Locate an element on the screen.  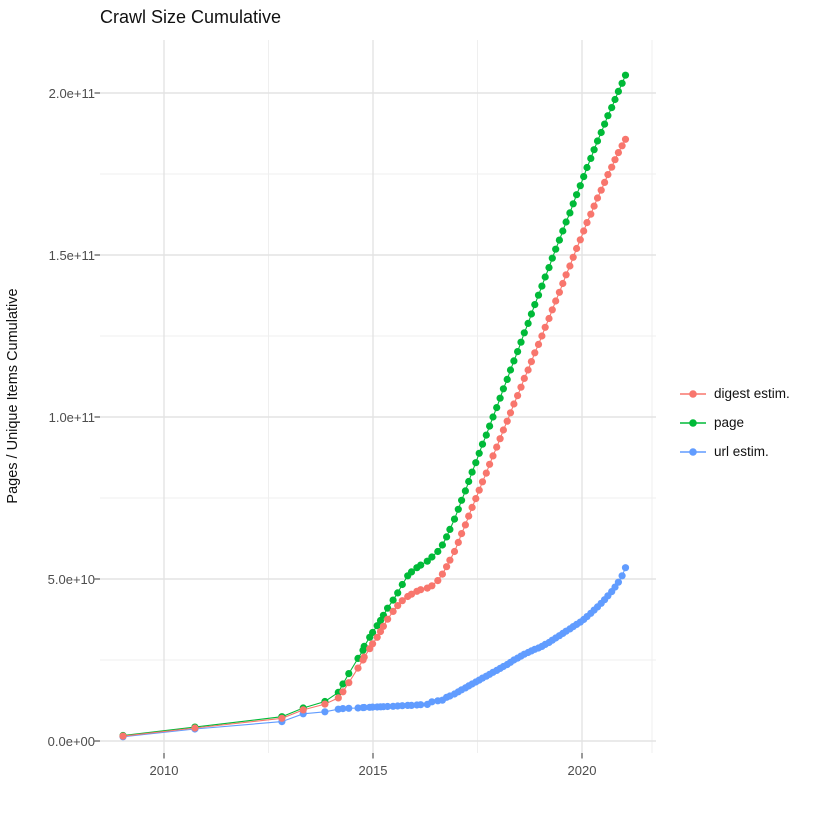
legend: digest estim. page url estim. is located at coordinates (734, 422).